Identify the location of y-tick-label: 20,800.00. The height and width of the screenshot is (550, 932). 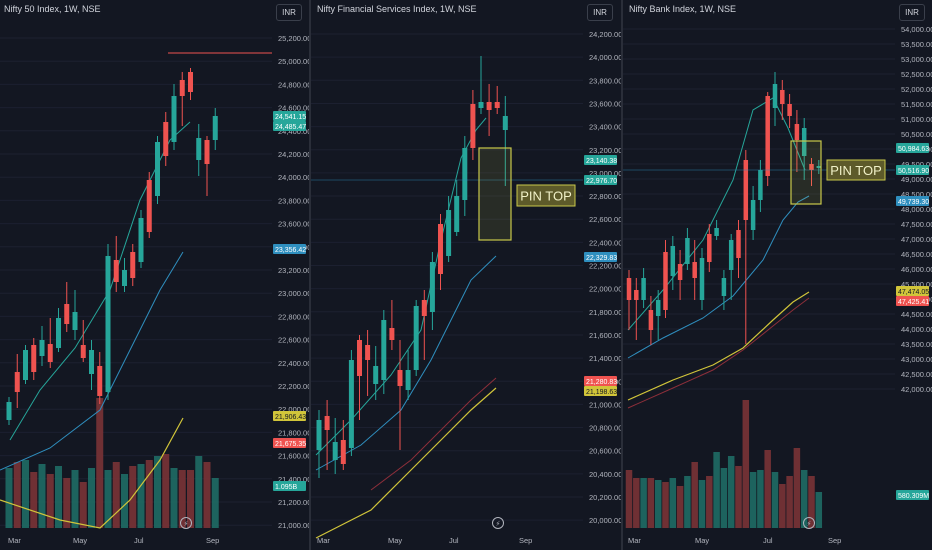
(605, 428).